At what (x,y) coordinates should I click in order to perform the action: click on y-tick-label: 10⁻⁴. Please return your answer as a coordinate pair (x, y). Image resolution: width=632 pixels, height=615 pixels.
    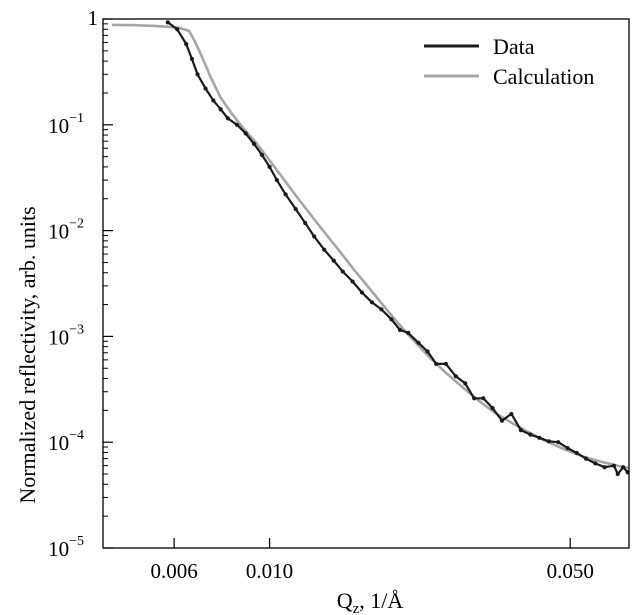
    Looking at the image, I should click on (66, 441).